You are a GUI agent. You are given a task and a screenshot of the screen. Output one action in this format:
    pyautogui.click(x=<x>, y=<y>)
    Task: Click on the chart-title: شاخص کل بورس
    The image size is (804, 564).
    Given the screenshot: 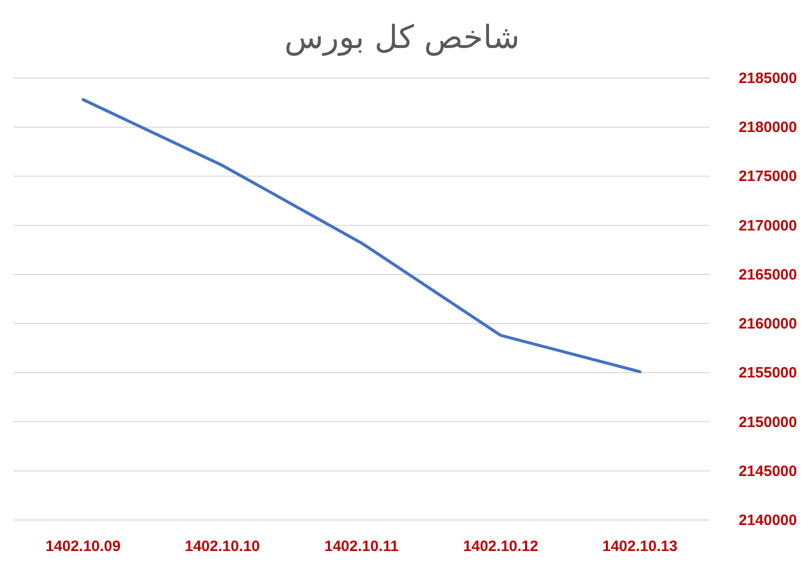 What is the action you would take?
    pyautogui.click(x=402, y=37)
    